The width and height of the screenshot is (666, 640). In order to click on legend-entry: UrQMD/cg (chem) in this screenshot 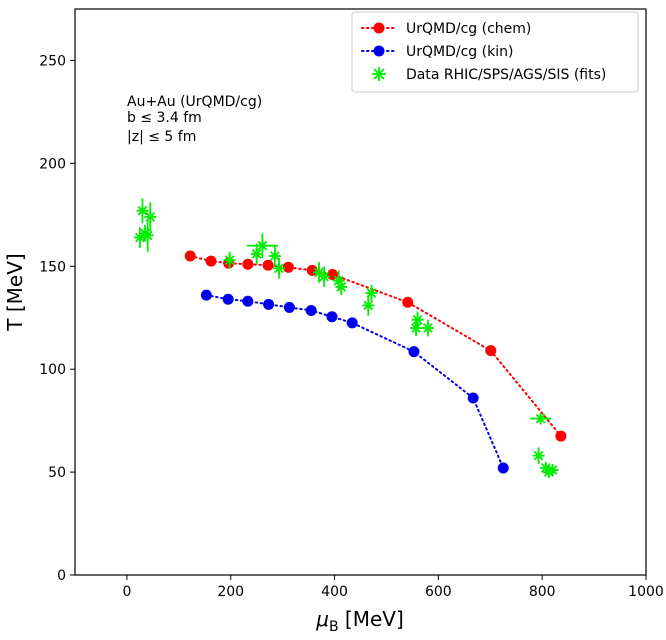, I will do `click(446, 29)`.